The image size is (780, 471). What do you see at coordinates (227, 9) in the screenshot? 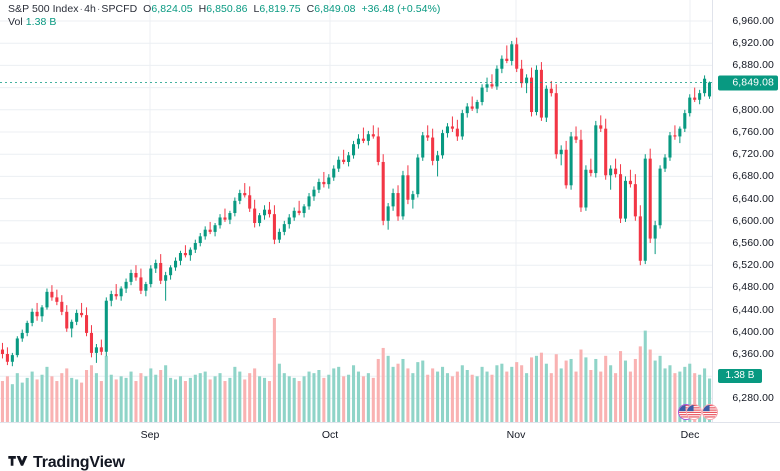
I see `legend-high-value: 6,850.86` at bounding box center [227, 9].